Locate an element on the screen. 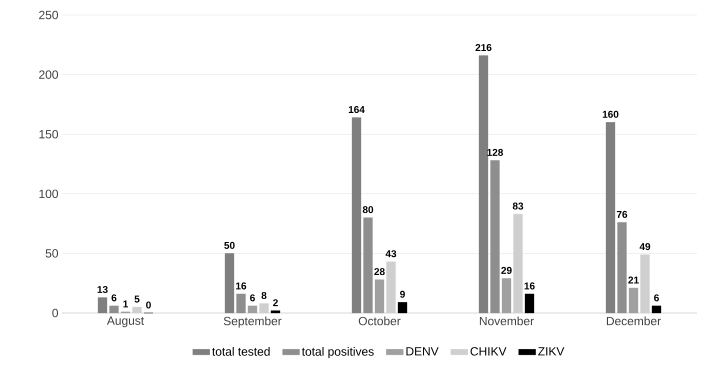  legend-label: CHIKV is located at coordinates (488, 351).